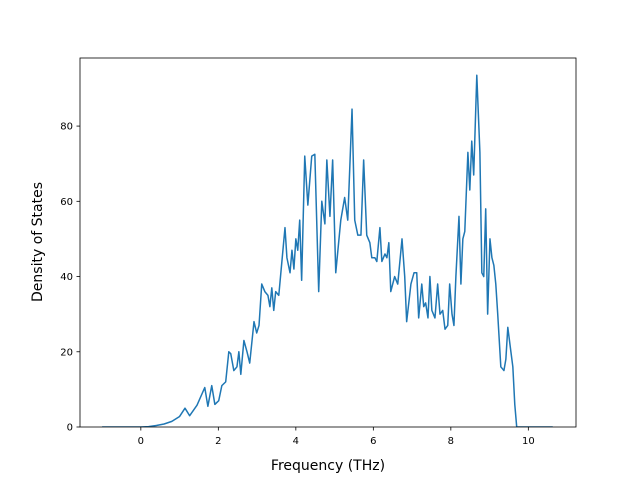  I want to click on y-tick-label: 0, so click(70, 428).